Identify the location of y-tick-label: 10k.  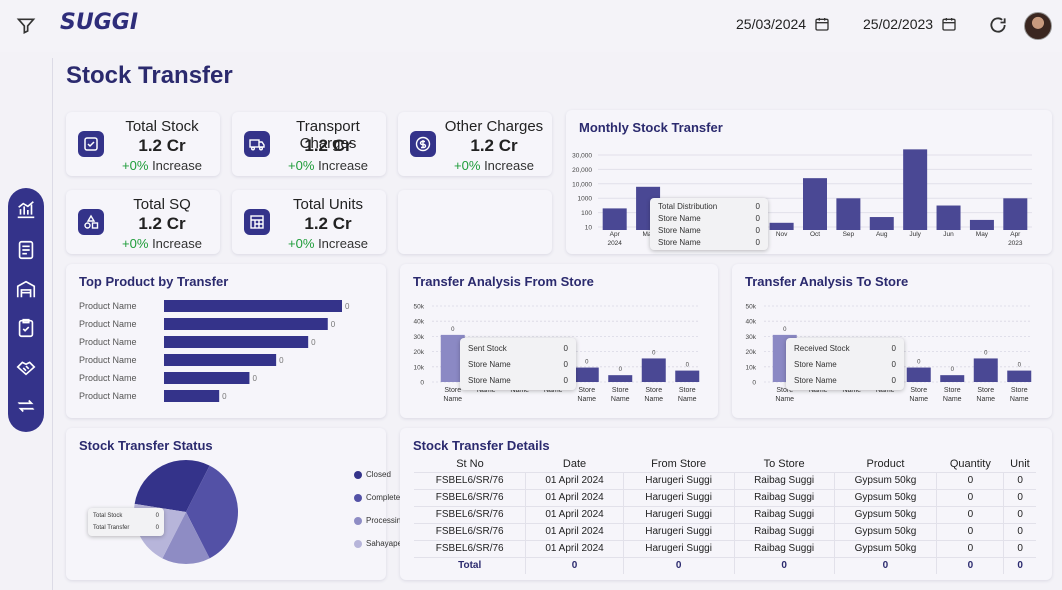
(751, 367).